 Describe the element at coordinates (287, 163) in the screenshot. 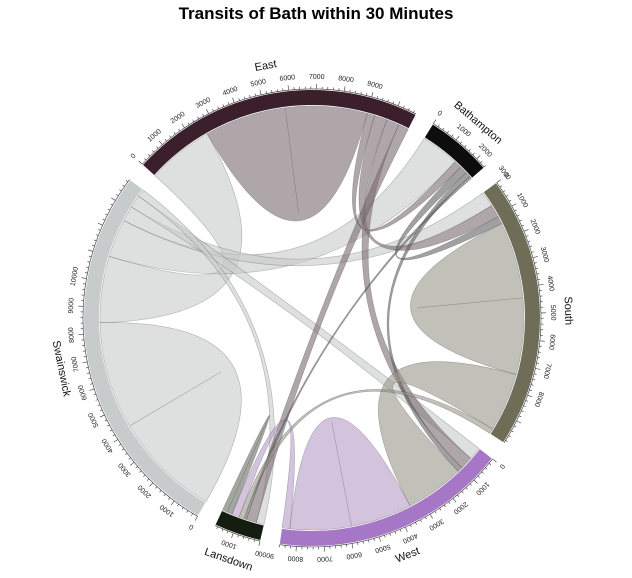

I see `ribbon-east-to-east` at that location.